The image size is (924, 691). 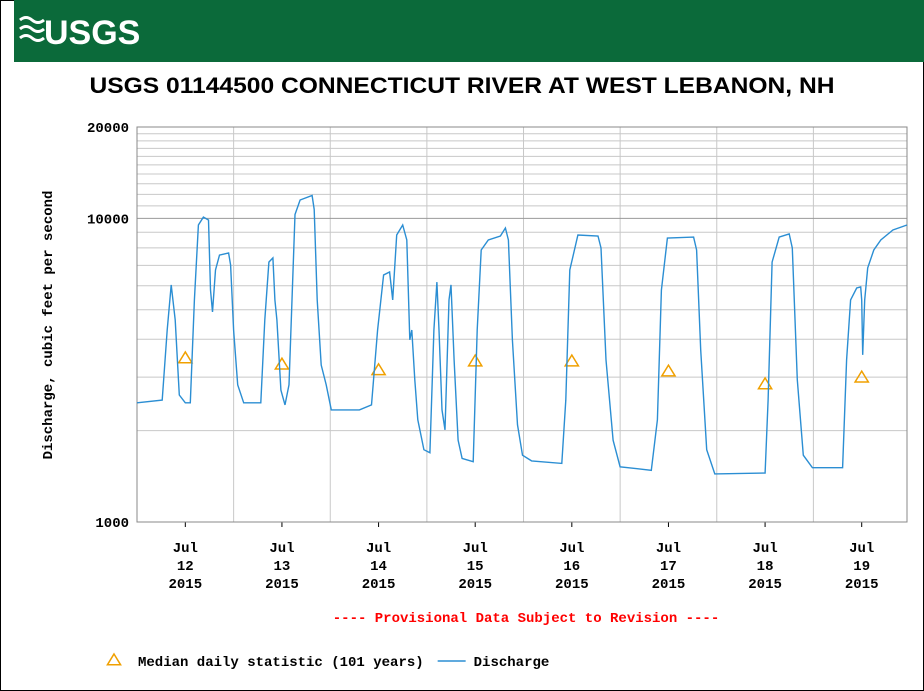 I want to click on y-tick-label: 1000, so click(x=112, y=524).